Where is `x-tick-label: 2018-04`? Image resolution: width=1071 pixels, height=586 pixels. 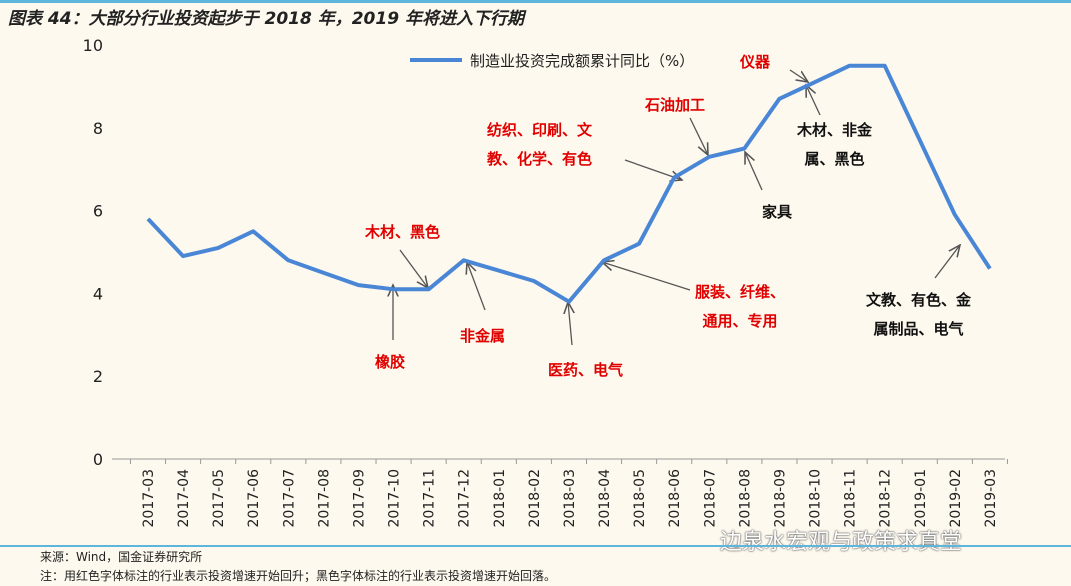 x-tick-label: 2018-04 is located at coordinates (605, 498).